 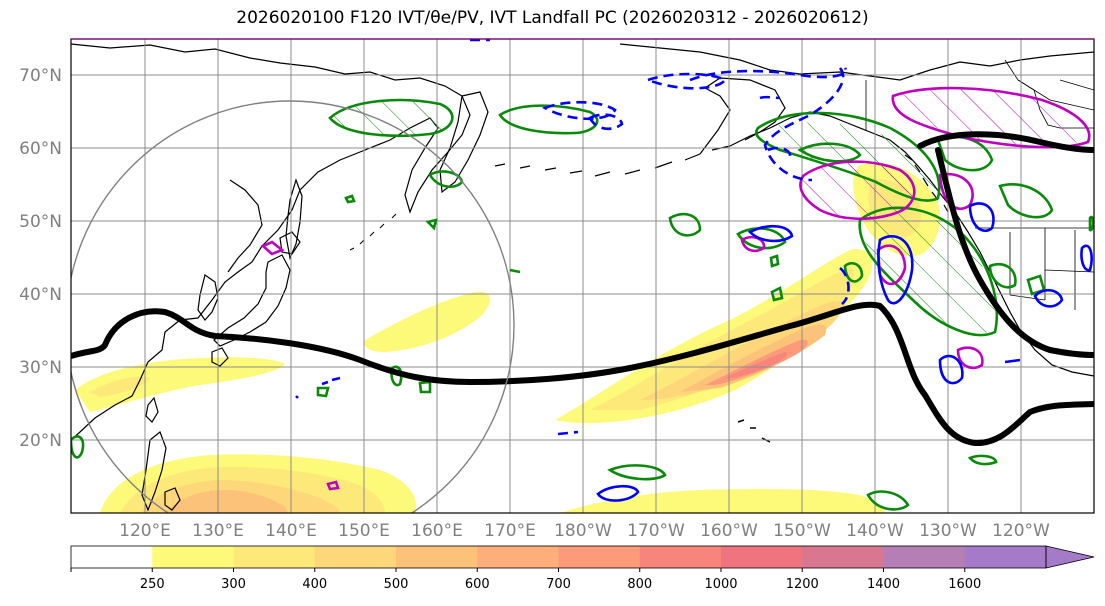 What do you see at coordinates (656, 531) in the screenshot?
I see `lon-label: 170°W` at bounding box center [656, 531].